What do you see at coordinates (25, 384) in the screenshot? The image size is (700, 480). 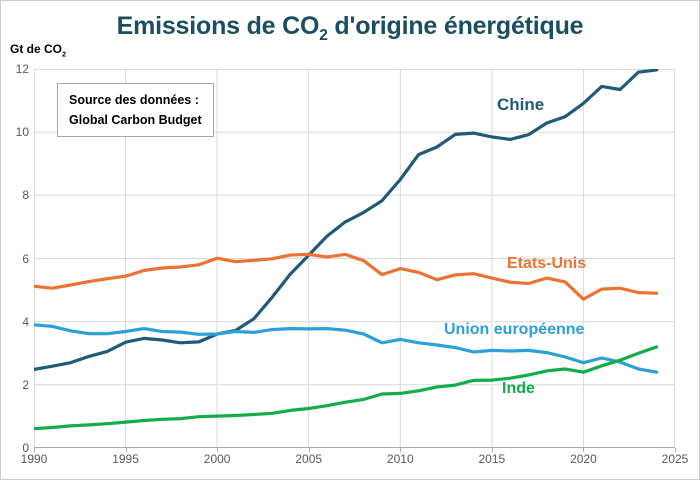 I see `y-tick-label: 2` at bounding box center [25, 384].